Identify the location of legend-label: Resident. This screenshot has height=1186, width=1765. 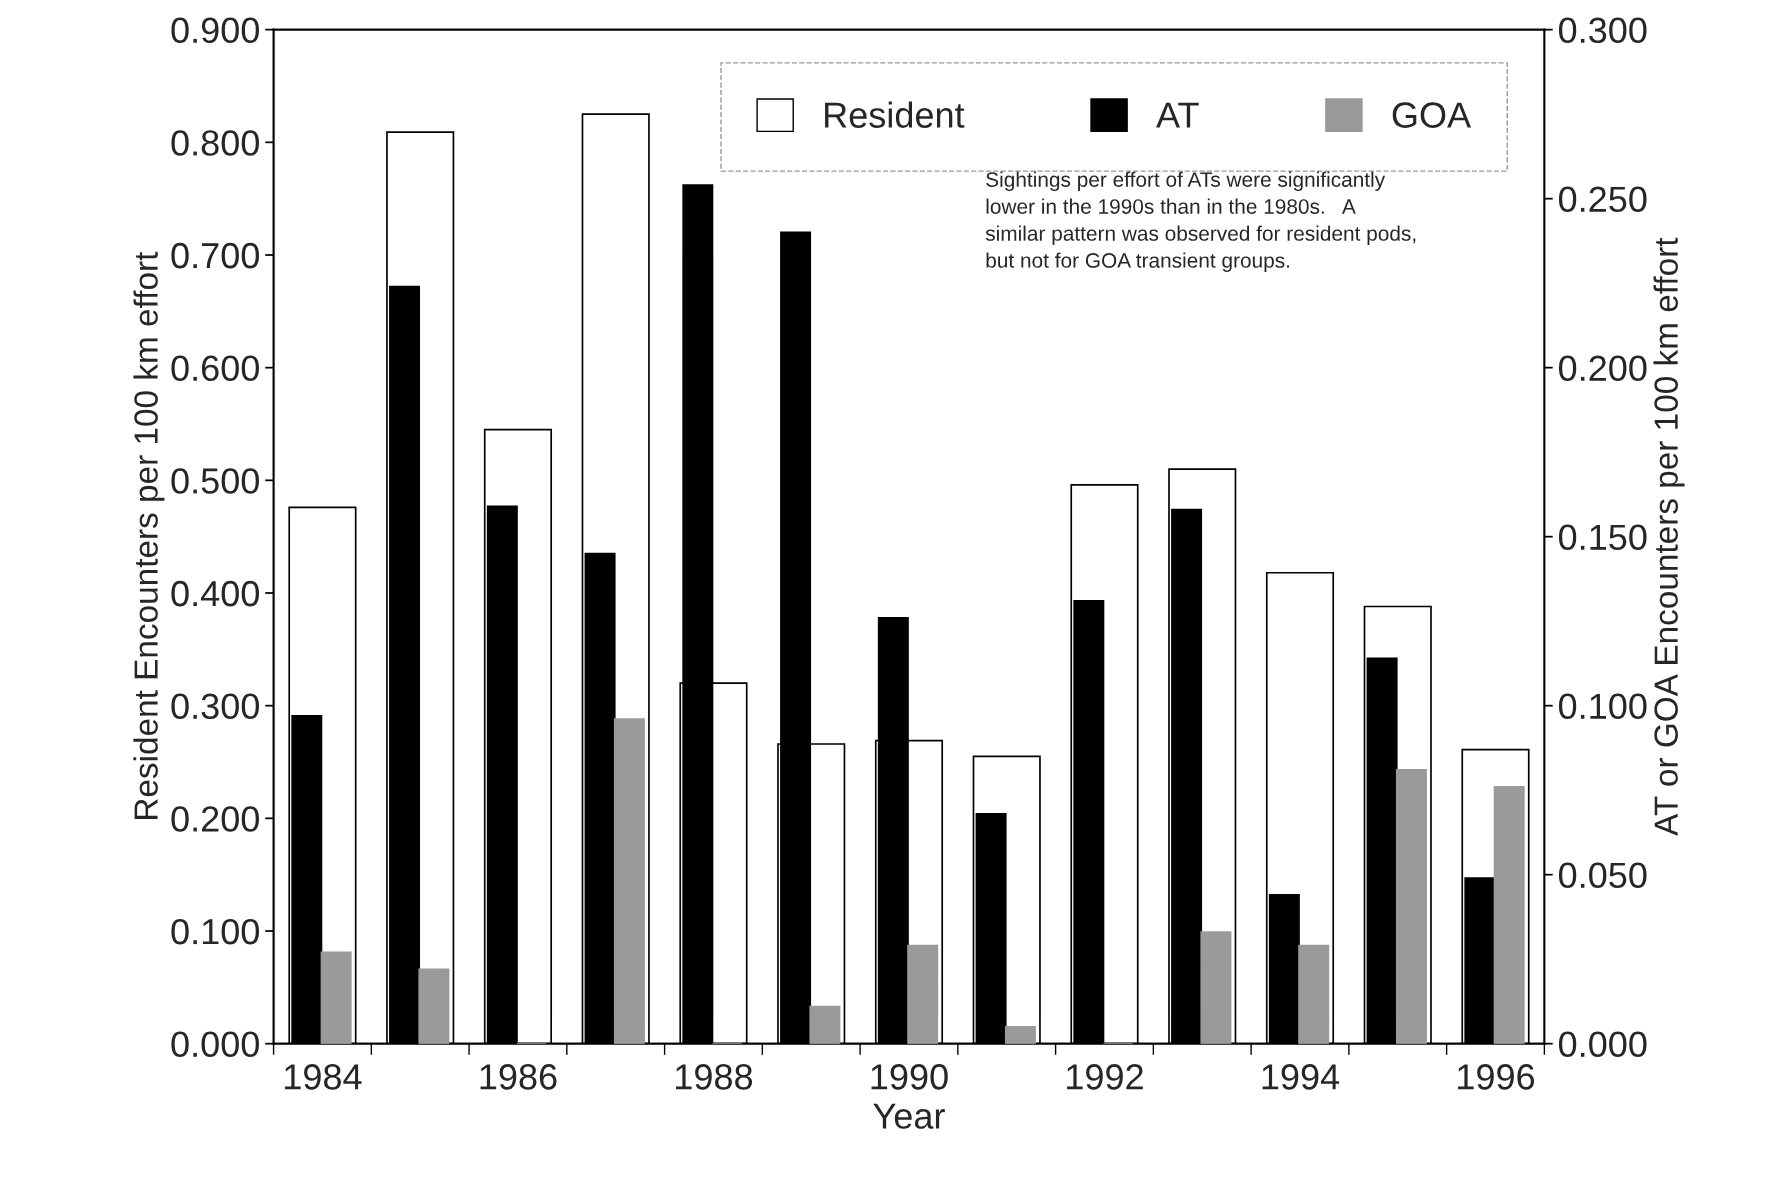
(895, 114).